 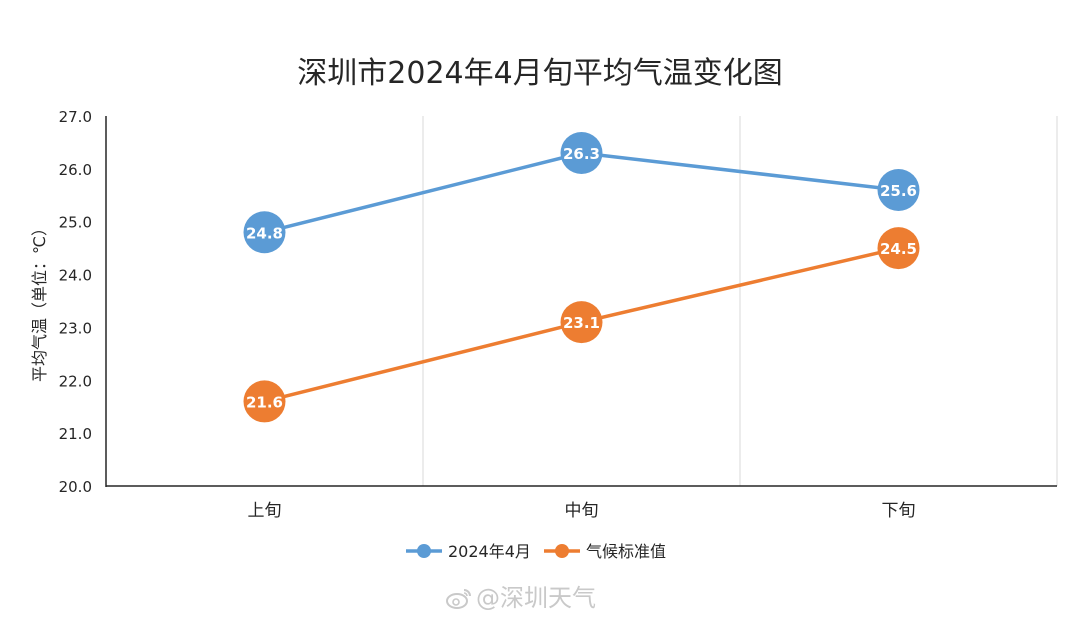 I want to click on data-label: 23.1, so click(x=581, y=323).